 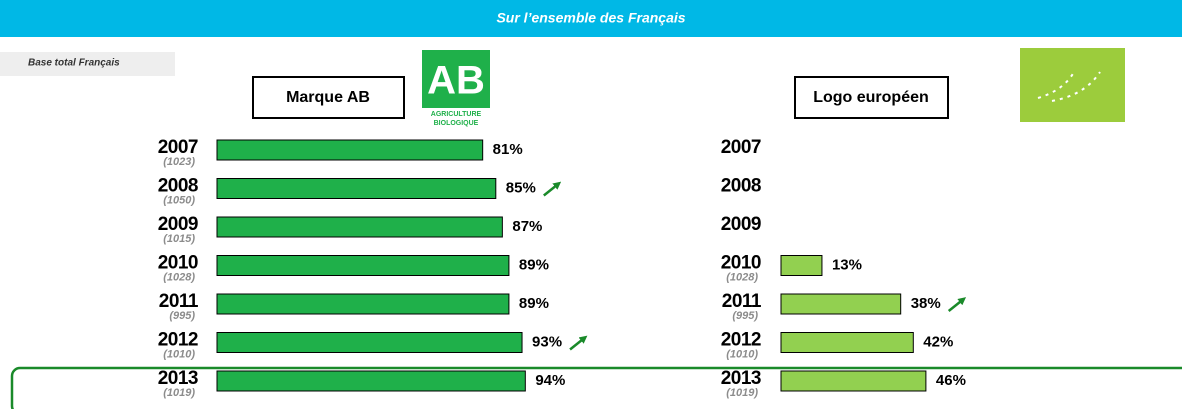 What do you see at coordinates (179, 162) in the screenshot?
I see `base-label: (1023)` at bounding box center [179, 162].